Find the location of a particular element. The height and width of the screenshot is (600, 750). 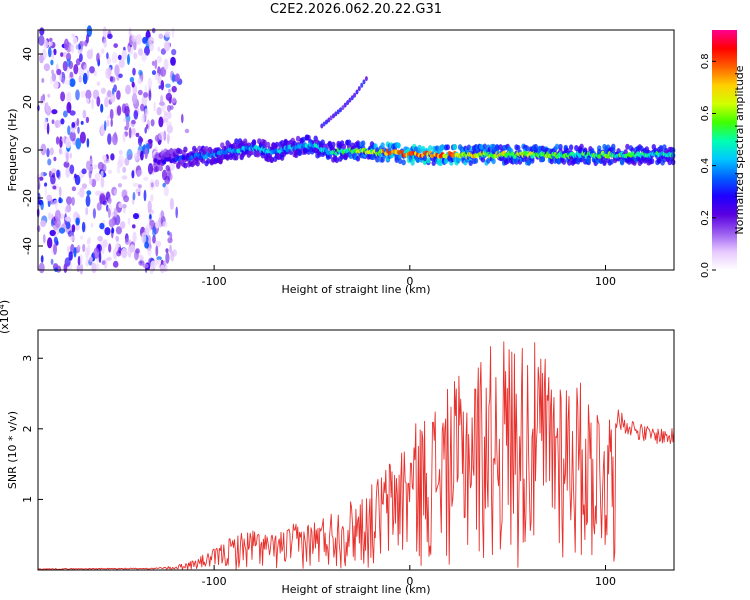

spectrogram-x-tick-label: 0 is located at coordinates (409, 281).